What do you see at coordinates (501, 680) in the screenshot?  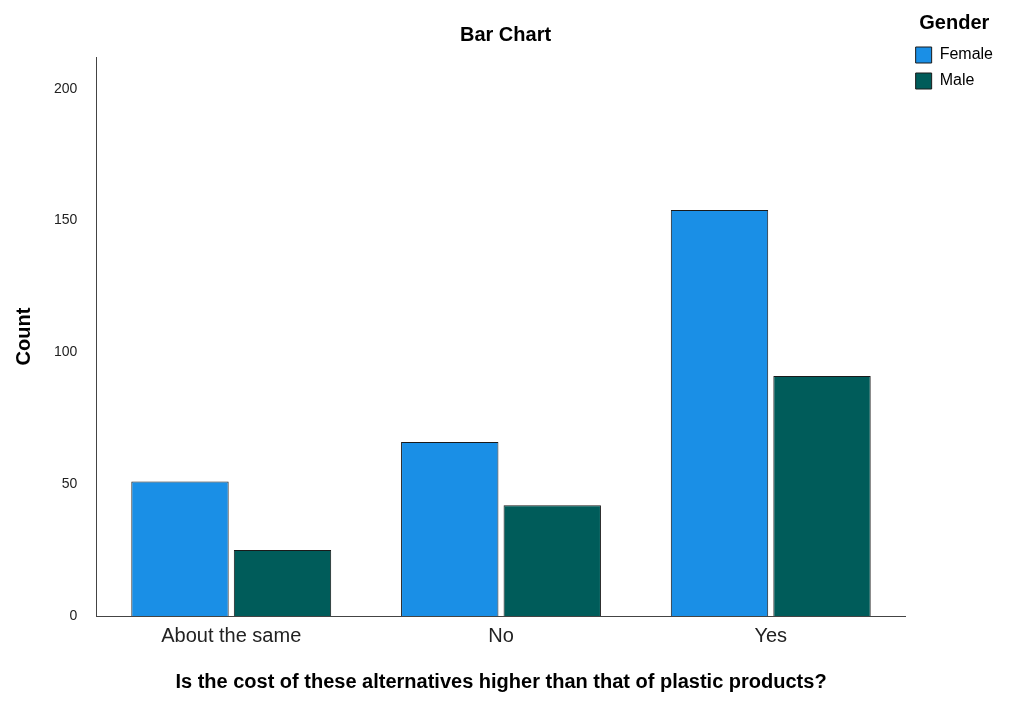 I see `x-axis-title: Is the cost of these alternatives higher than that of plastic products?` at bounding box center [501, 680].